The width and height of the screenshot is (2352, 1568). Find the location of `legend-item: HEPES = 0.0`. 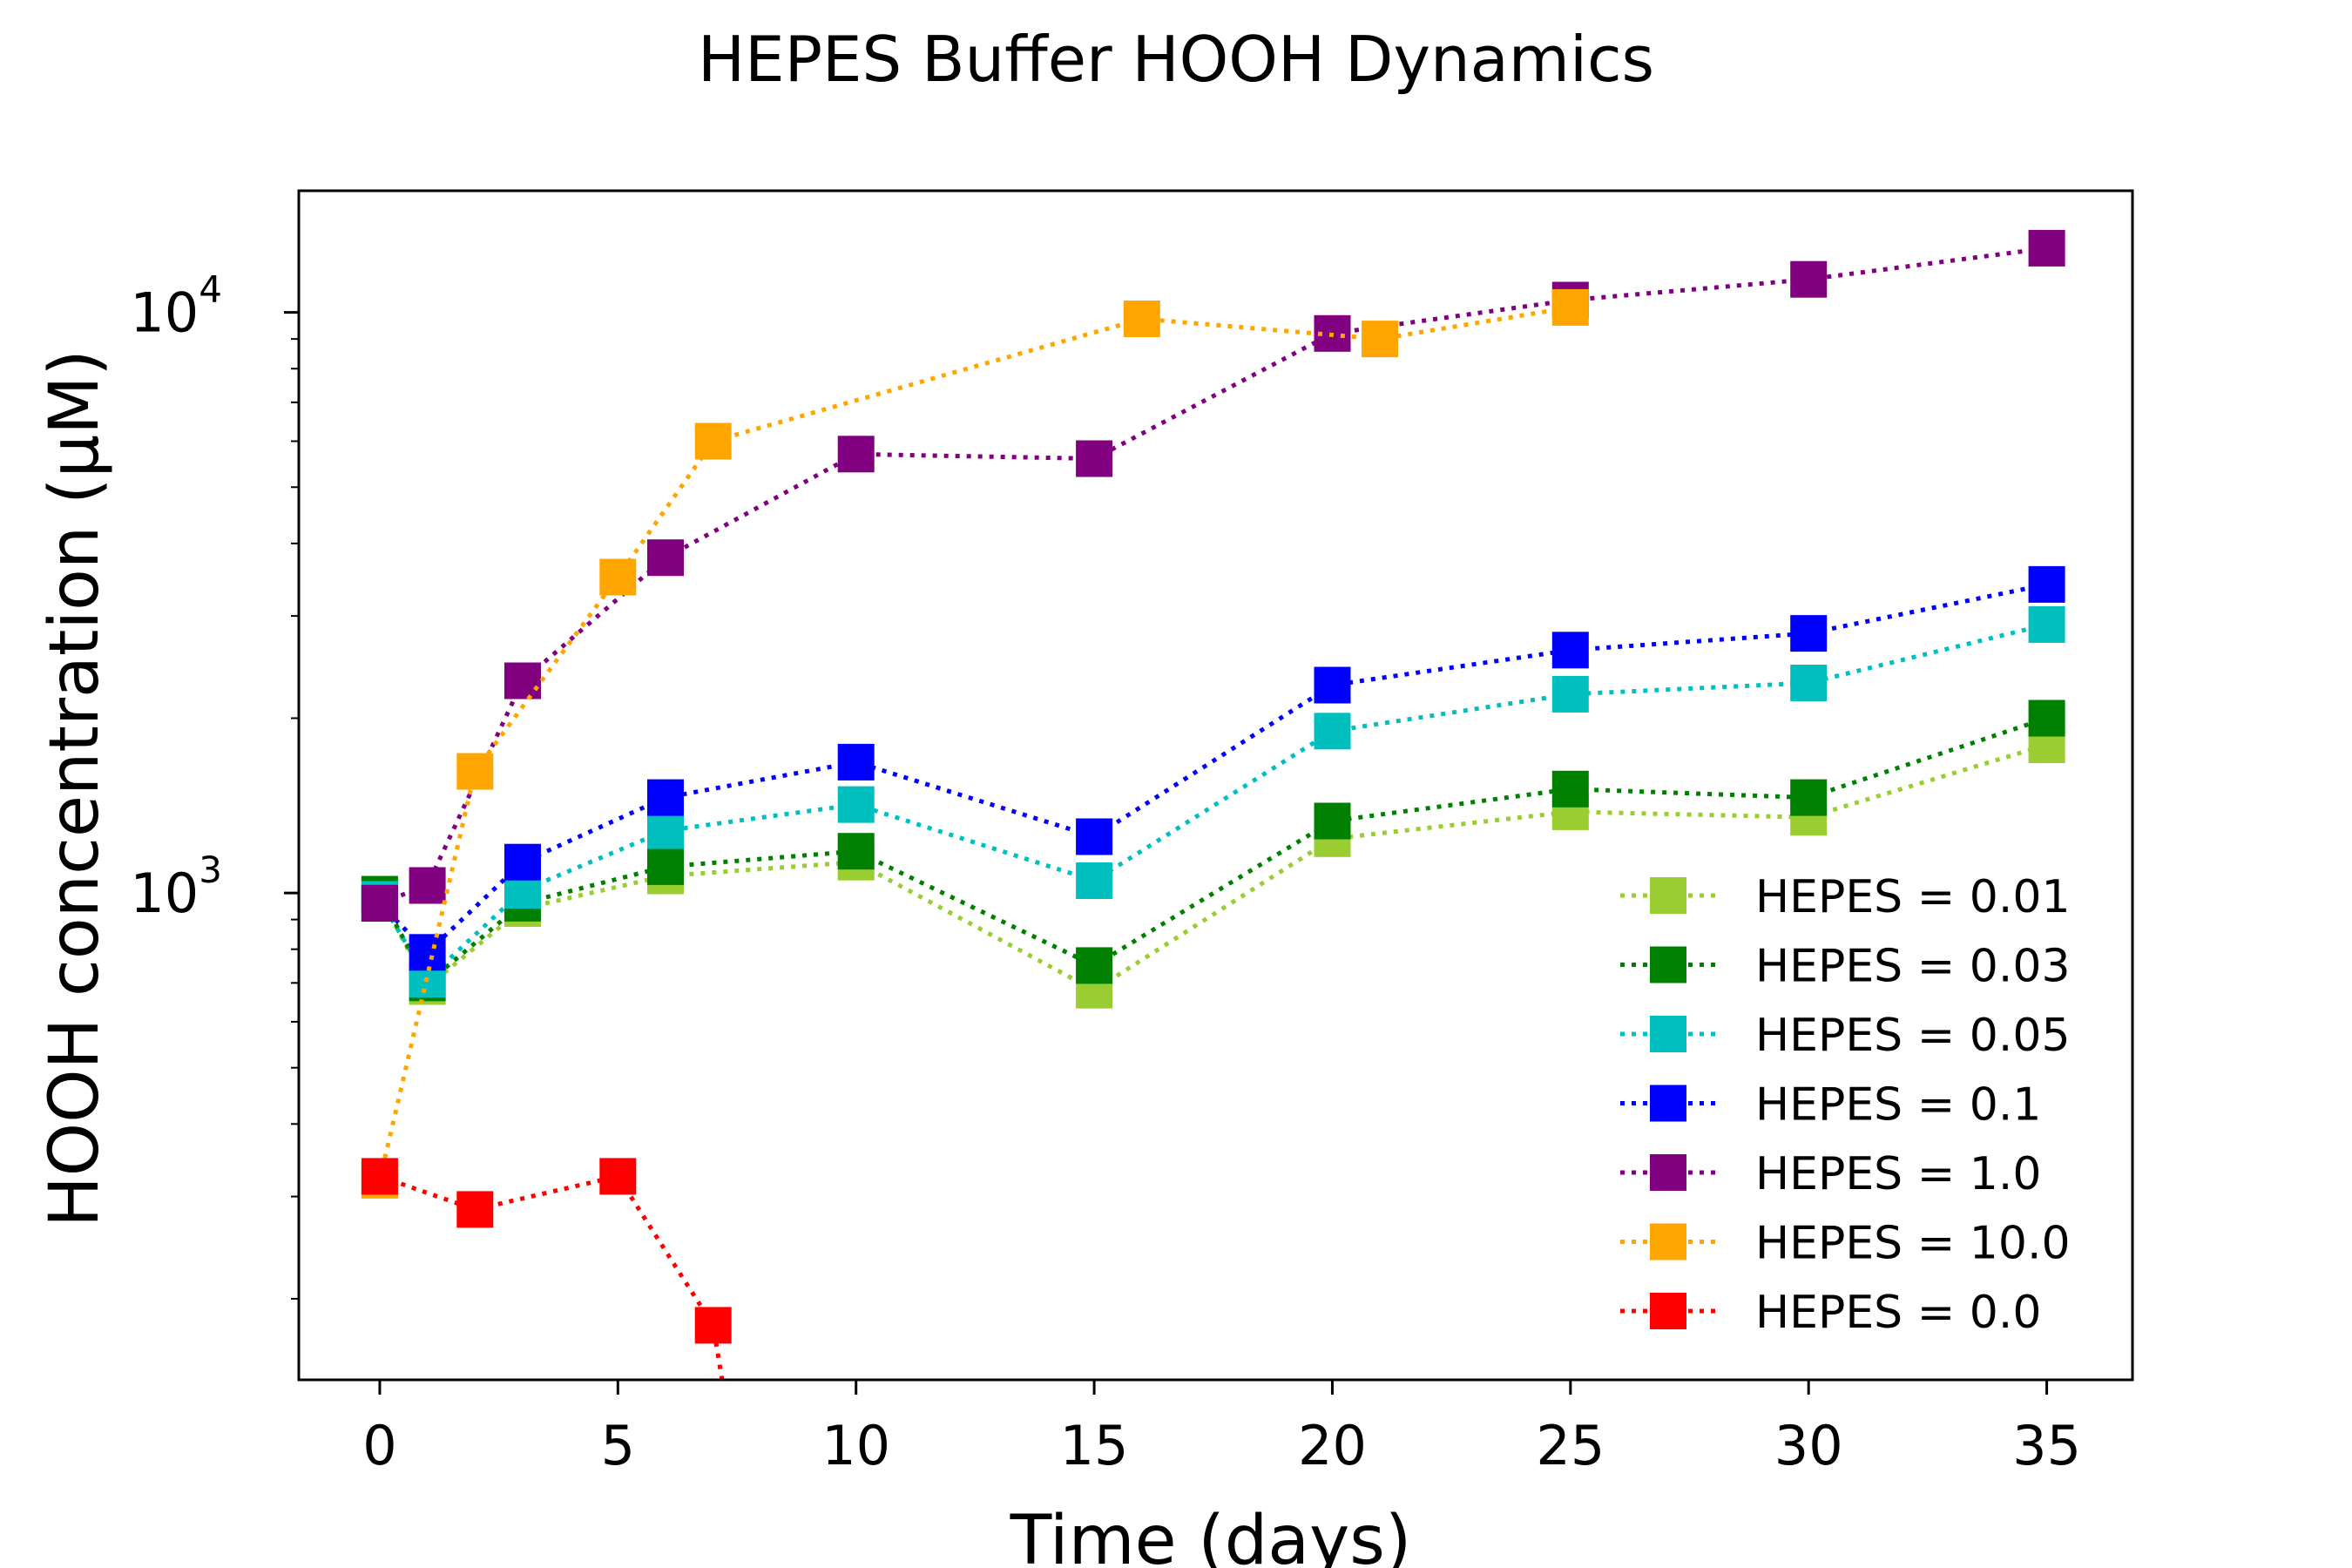

legend-item: HEPES = 0.0 is located at coordinates (1831, 1313).